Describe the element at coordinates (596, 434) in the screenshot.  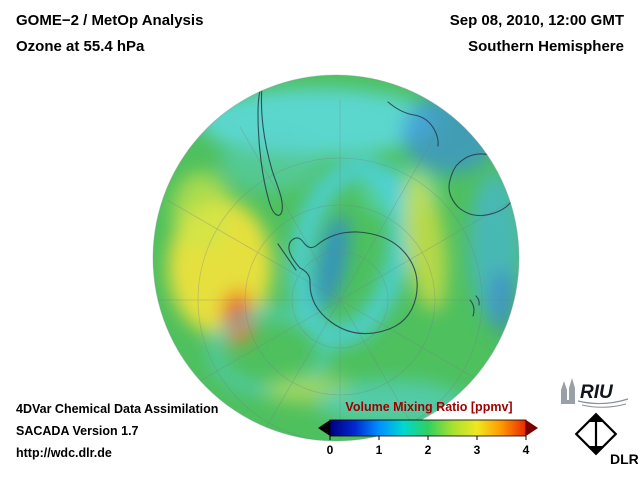
I see `dlr-signet` at that location.